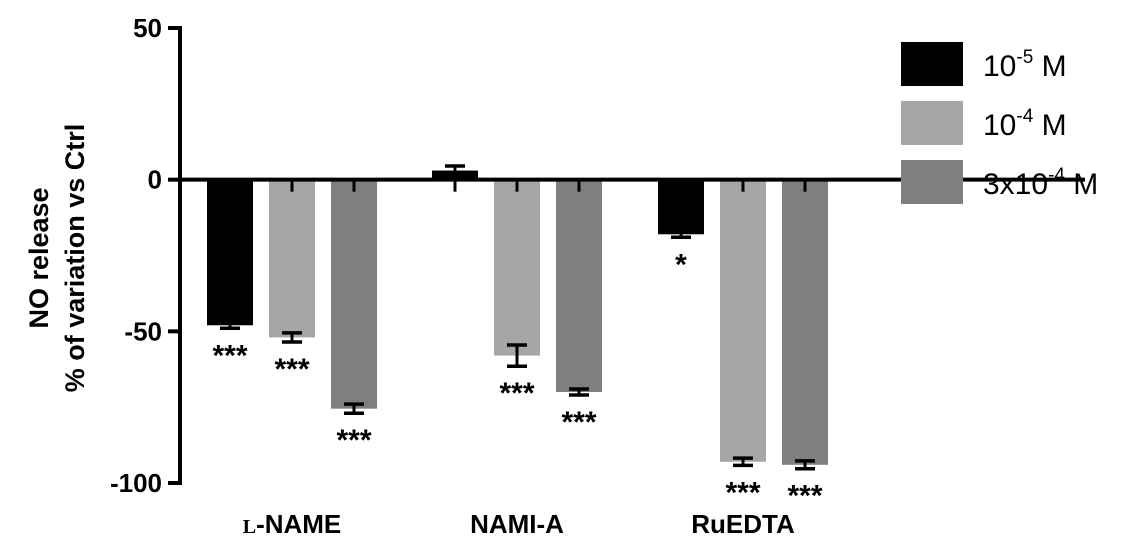 The width and height of the screenshot is (1131, 536). I want to click on y-tick-label: 0, so click(155, 180).